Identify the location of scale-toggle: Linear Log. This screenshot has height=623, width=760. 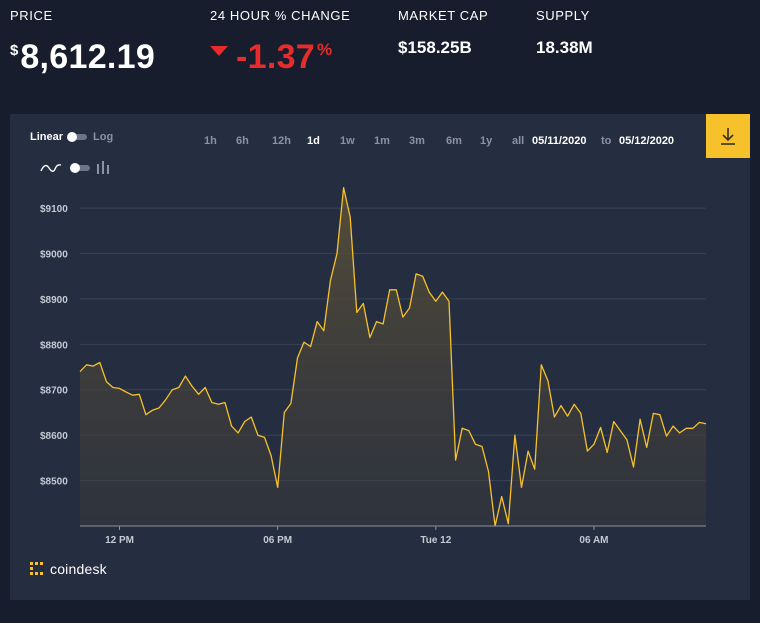
(71, 137).